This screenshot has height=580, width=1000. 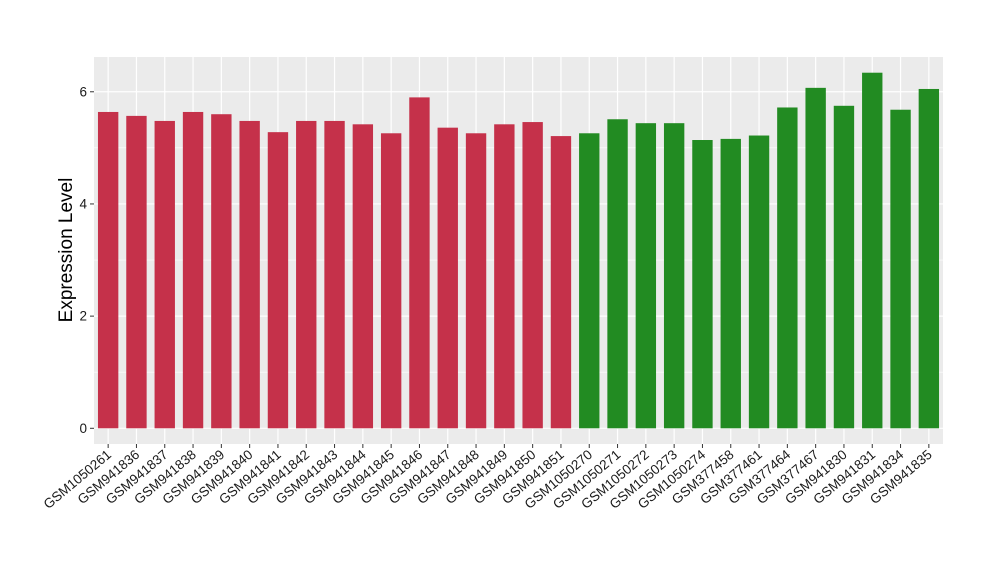 What do you see at coordinates (872, 250) in the screenshot?
I see `bar-GSM941831` at bounding box center [872, 250].